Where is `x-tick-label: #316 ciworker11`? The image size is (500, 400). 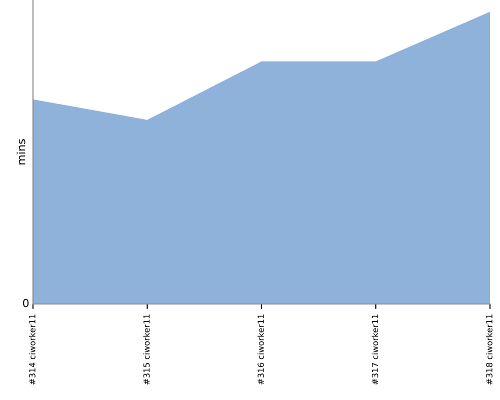
x-tick-label: #316 ciworker11 is located at coordinates (260, 349).